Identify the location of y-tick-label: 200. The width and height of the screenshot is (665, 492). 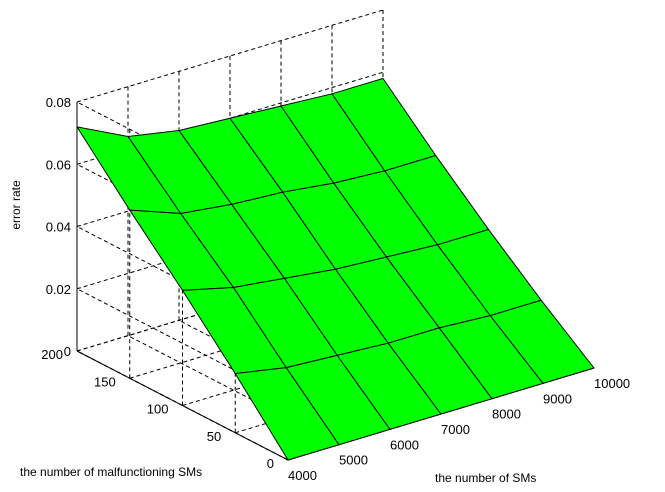
(52, 354).